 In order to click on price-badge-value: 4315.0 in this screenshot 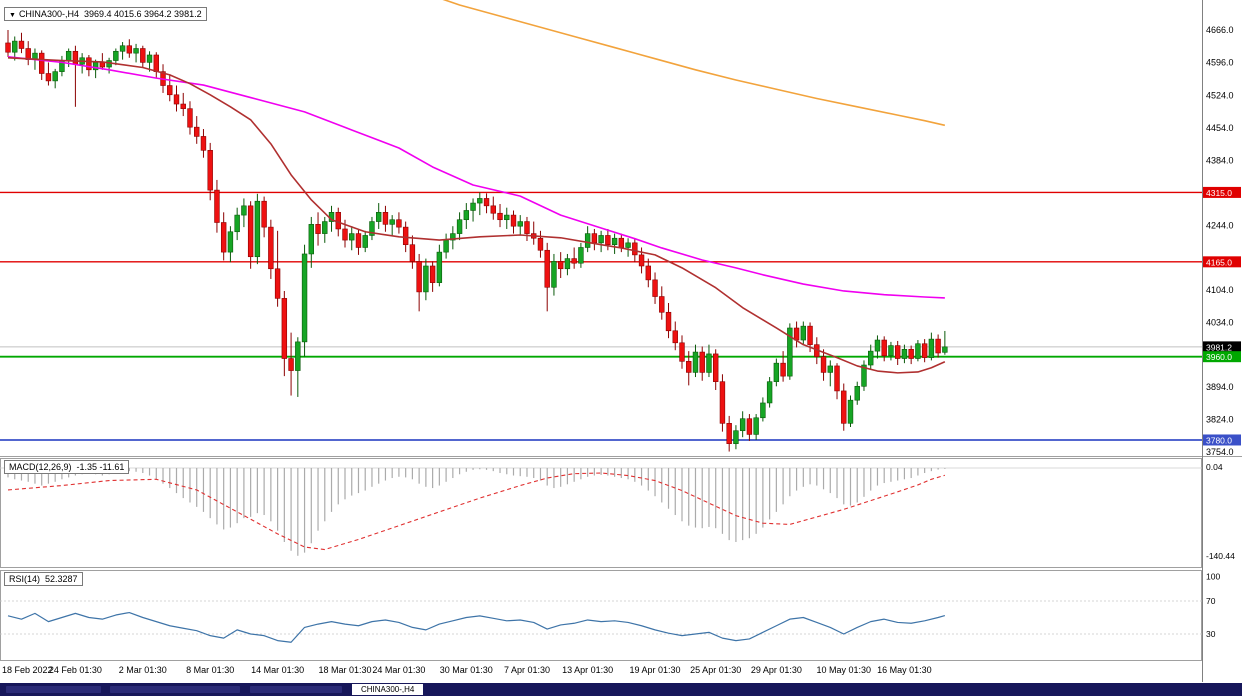, I will do `click(1219, 193)`.